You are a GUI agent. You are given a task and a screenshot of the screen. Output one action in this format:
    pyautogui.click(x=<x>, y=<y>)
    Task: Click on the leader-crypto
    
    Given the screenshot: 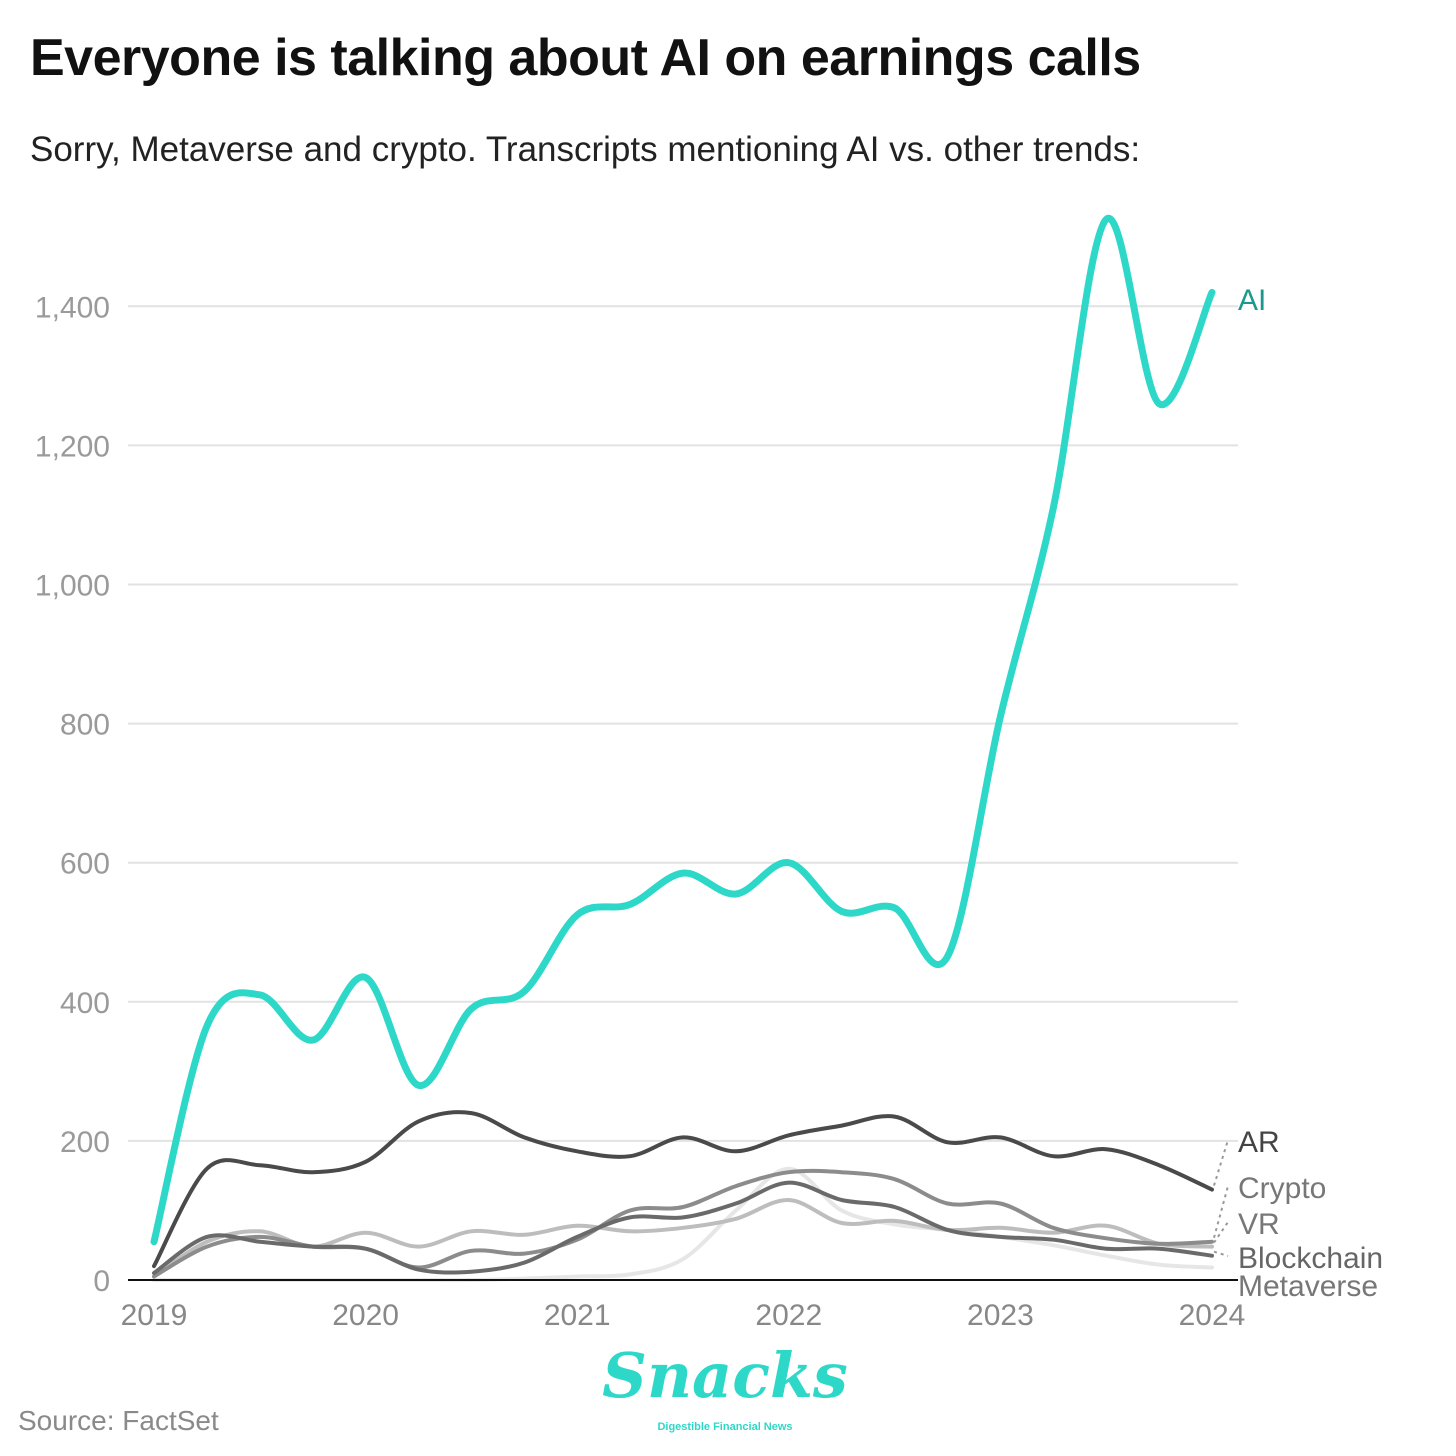 What is the action you would take?
    pyautogui.click(x=1221, y=1212)
    